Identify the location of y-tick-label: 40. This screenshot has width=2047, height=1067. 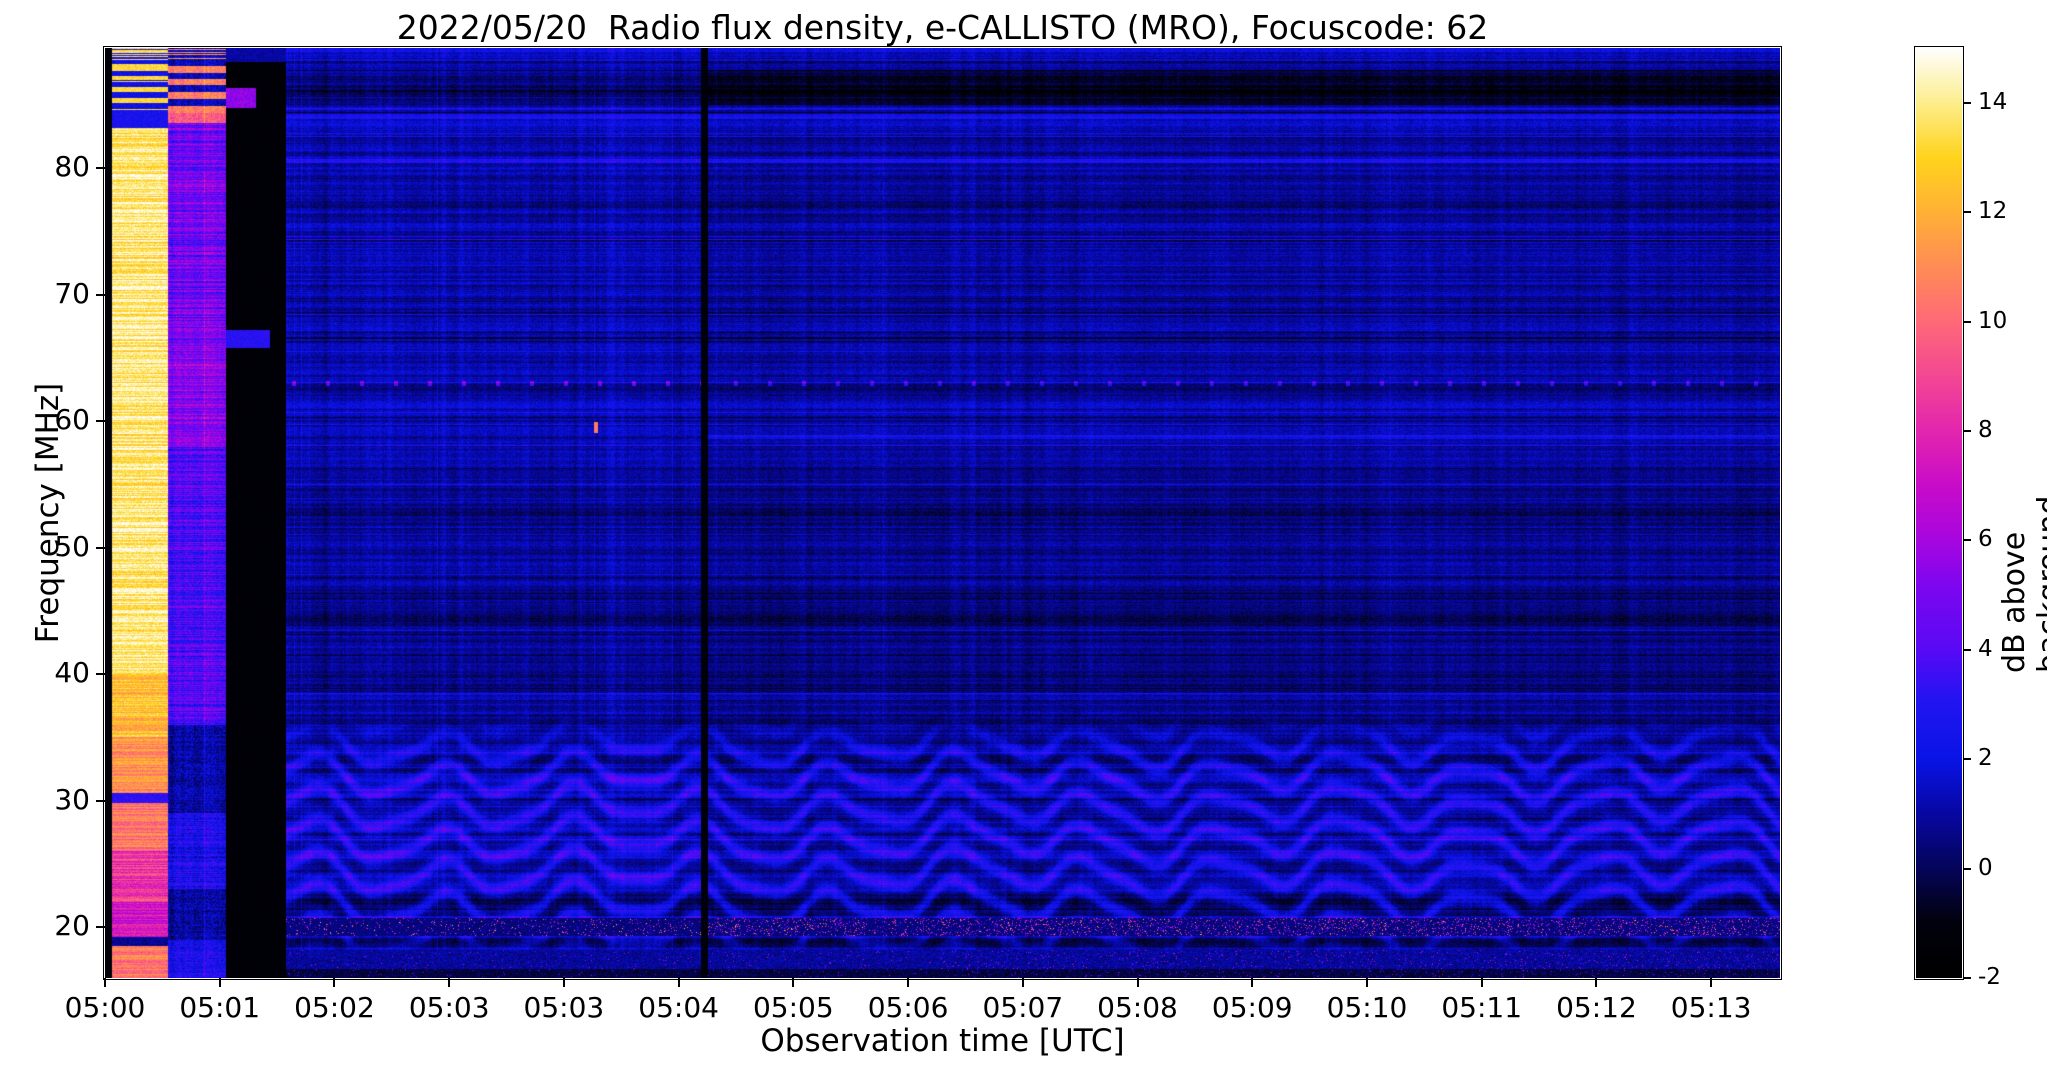
(72, 673).